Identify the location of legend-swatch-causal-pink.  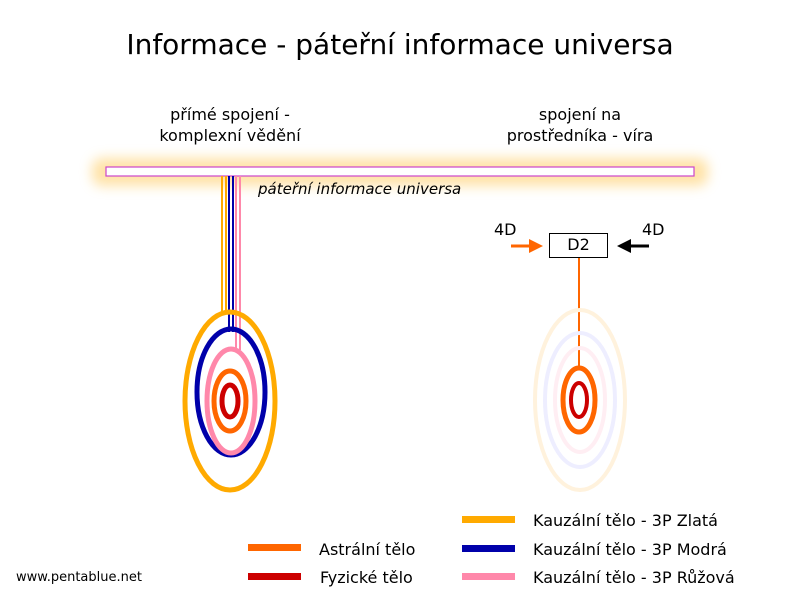
(488, 576).